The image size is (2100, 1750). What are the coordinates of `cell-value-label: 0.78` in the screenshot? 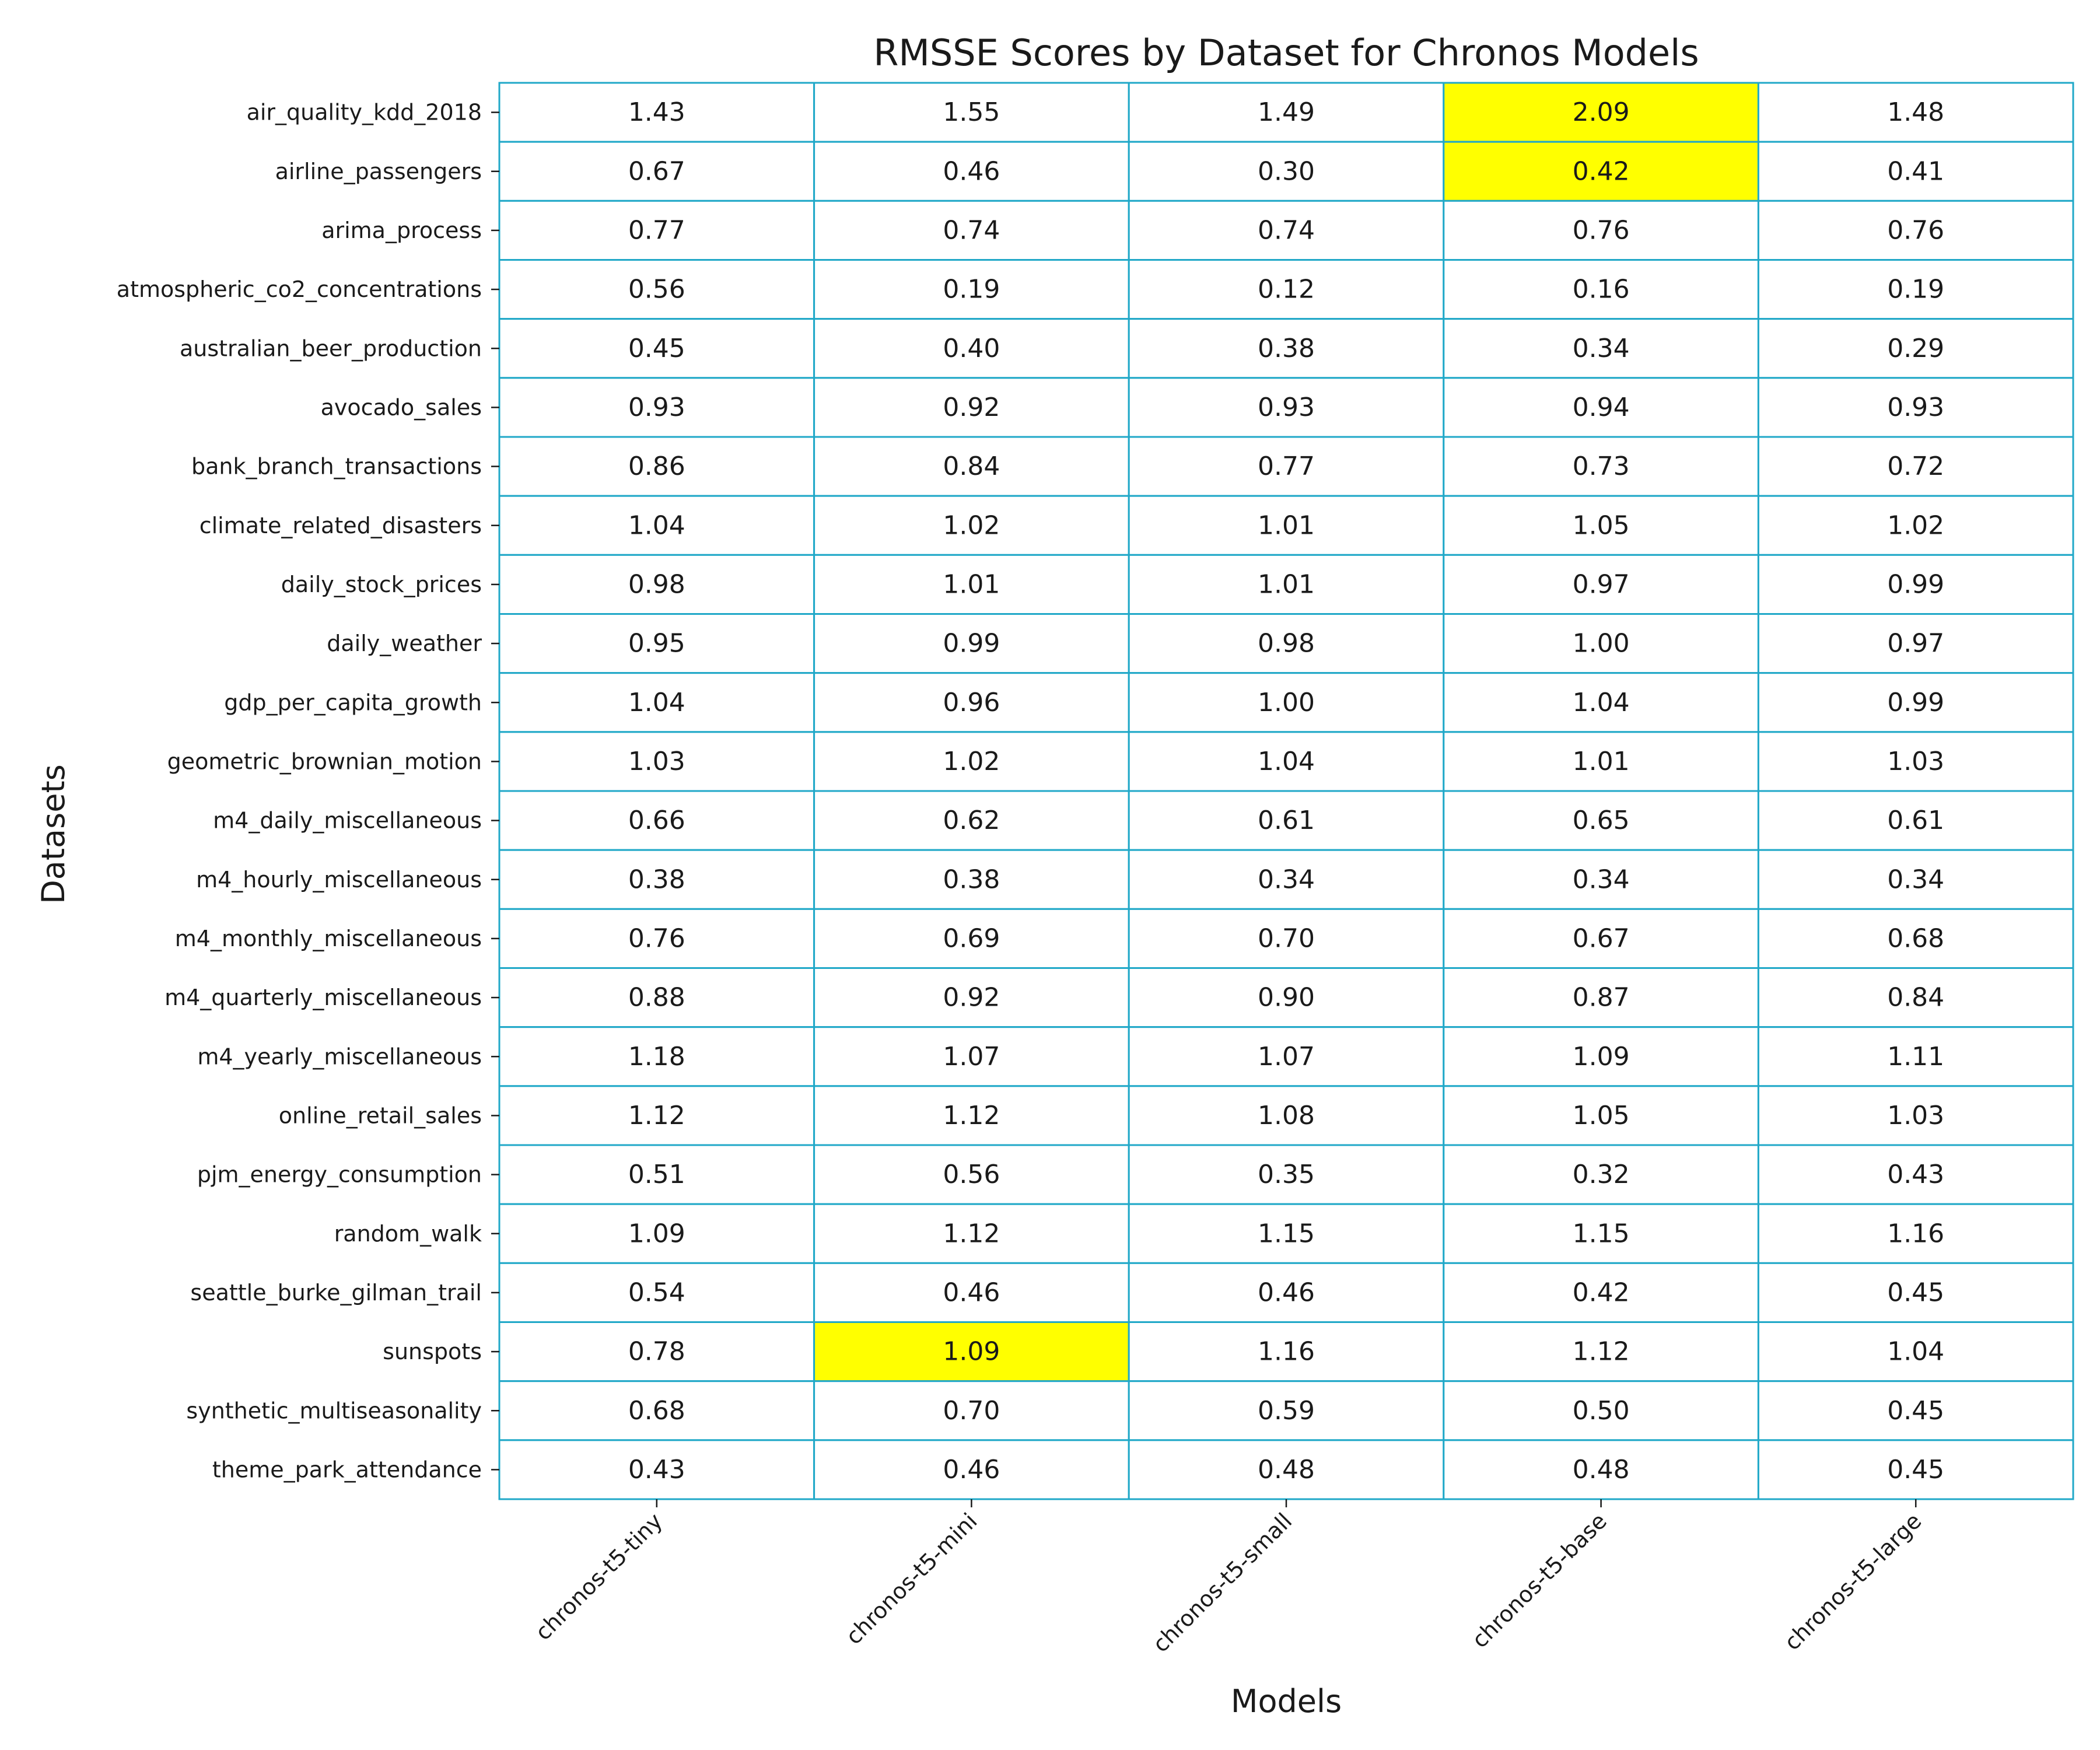 It's located at (656, 1352).